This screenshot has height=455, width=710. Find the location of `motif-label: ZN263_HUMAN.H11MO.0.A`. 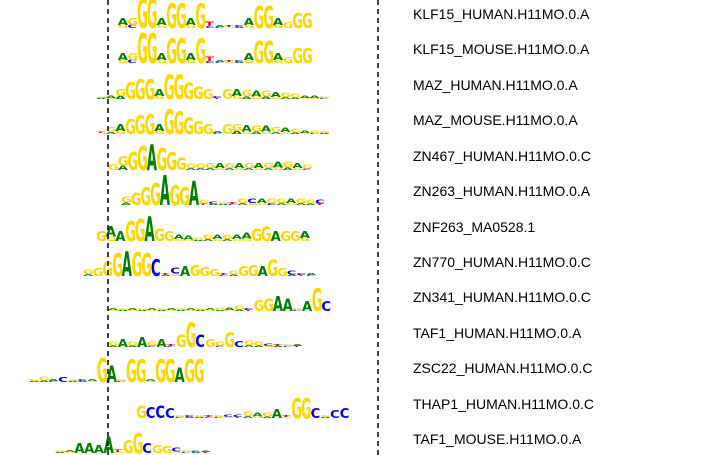

motif-label: ZN263_HUMAN.H11MO.0.A is located at coordinates (502, 191).